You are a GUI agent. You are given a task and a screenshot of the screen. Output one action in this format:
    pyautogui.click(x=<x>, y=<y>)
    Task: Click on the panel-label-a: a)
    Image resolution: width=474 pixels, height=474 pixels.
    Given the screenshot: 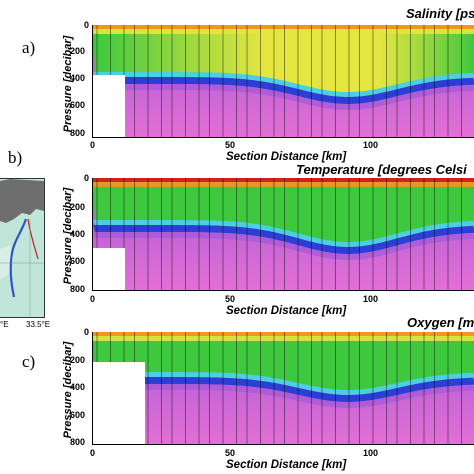 What is the action you would take?
    pyautogui.click(x=29, y=47)
    